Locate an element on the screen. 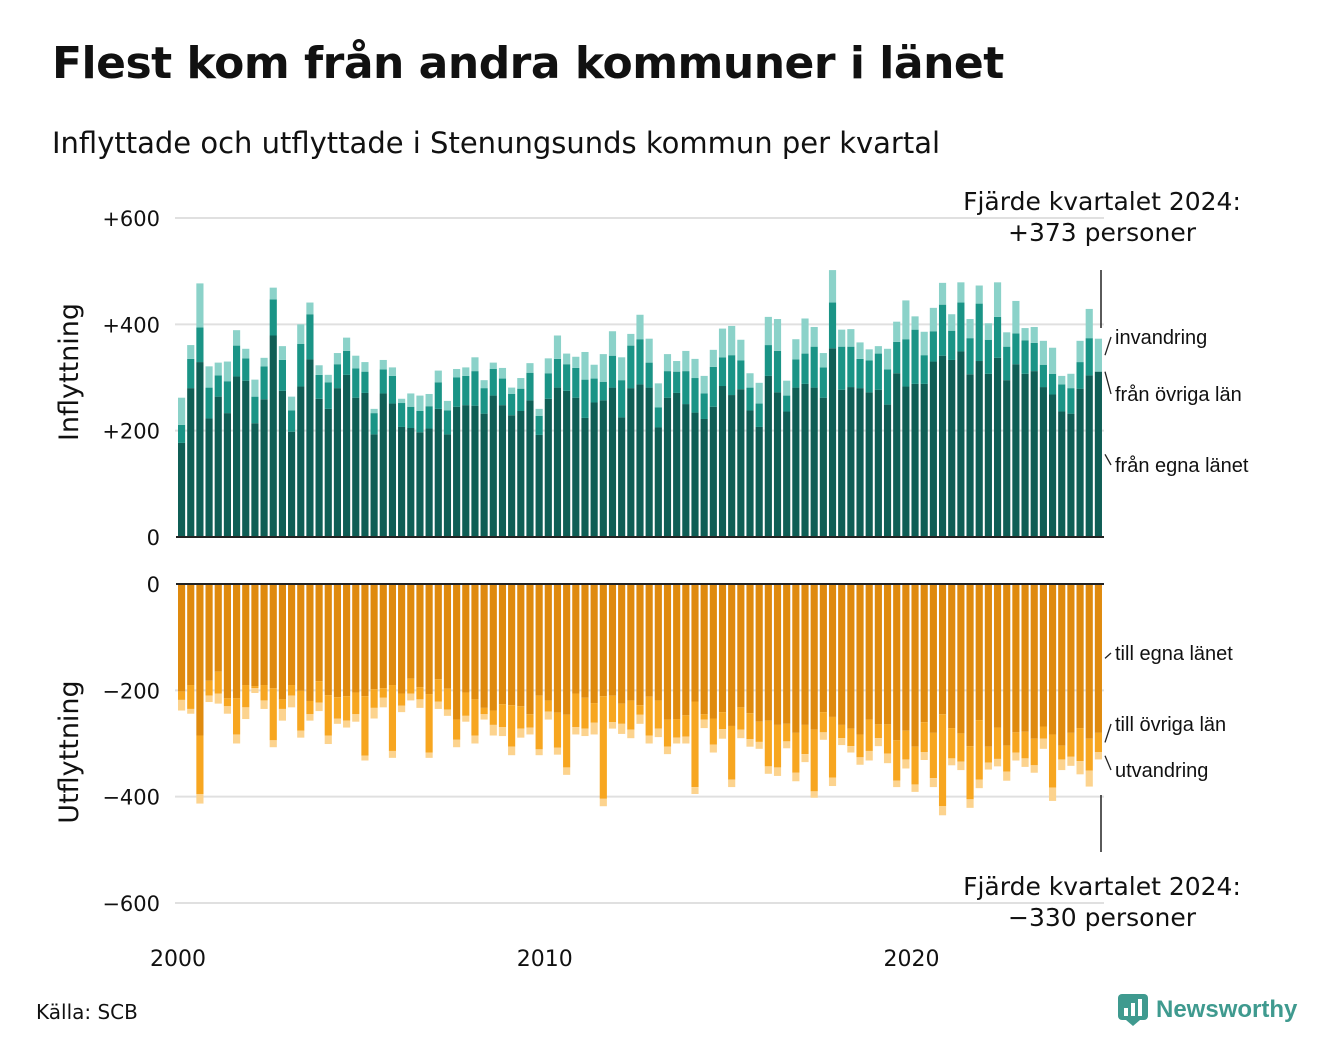 Image resolution: width=1340 pixels, height=1060 pixels. brand: Newsworthy is located at coordinates (1207, 1010).